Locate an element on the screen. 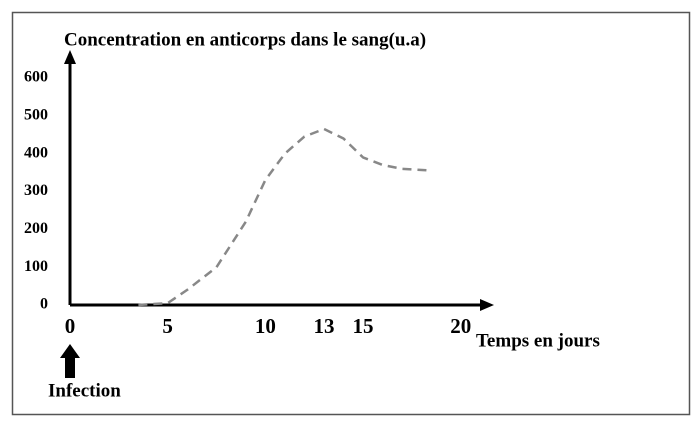 The image size is (697, 423). y-tick-label: 0 is located at coordinates (44, 304).